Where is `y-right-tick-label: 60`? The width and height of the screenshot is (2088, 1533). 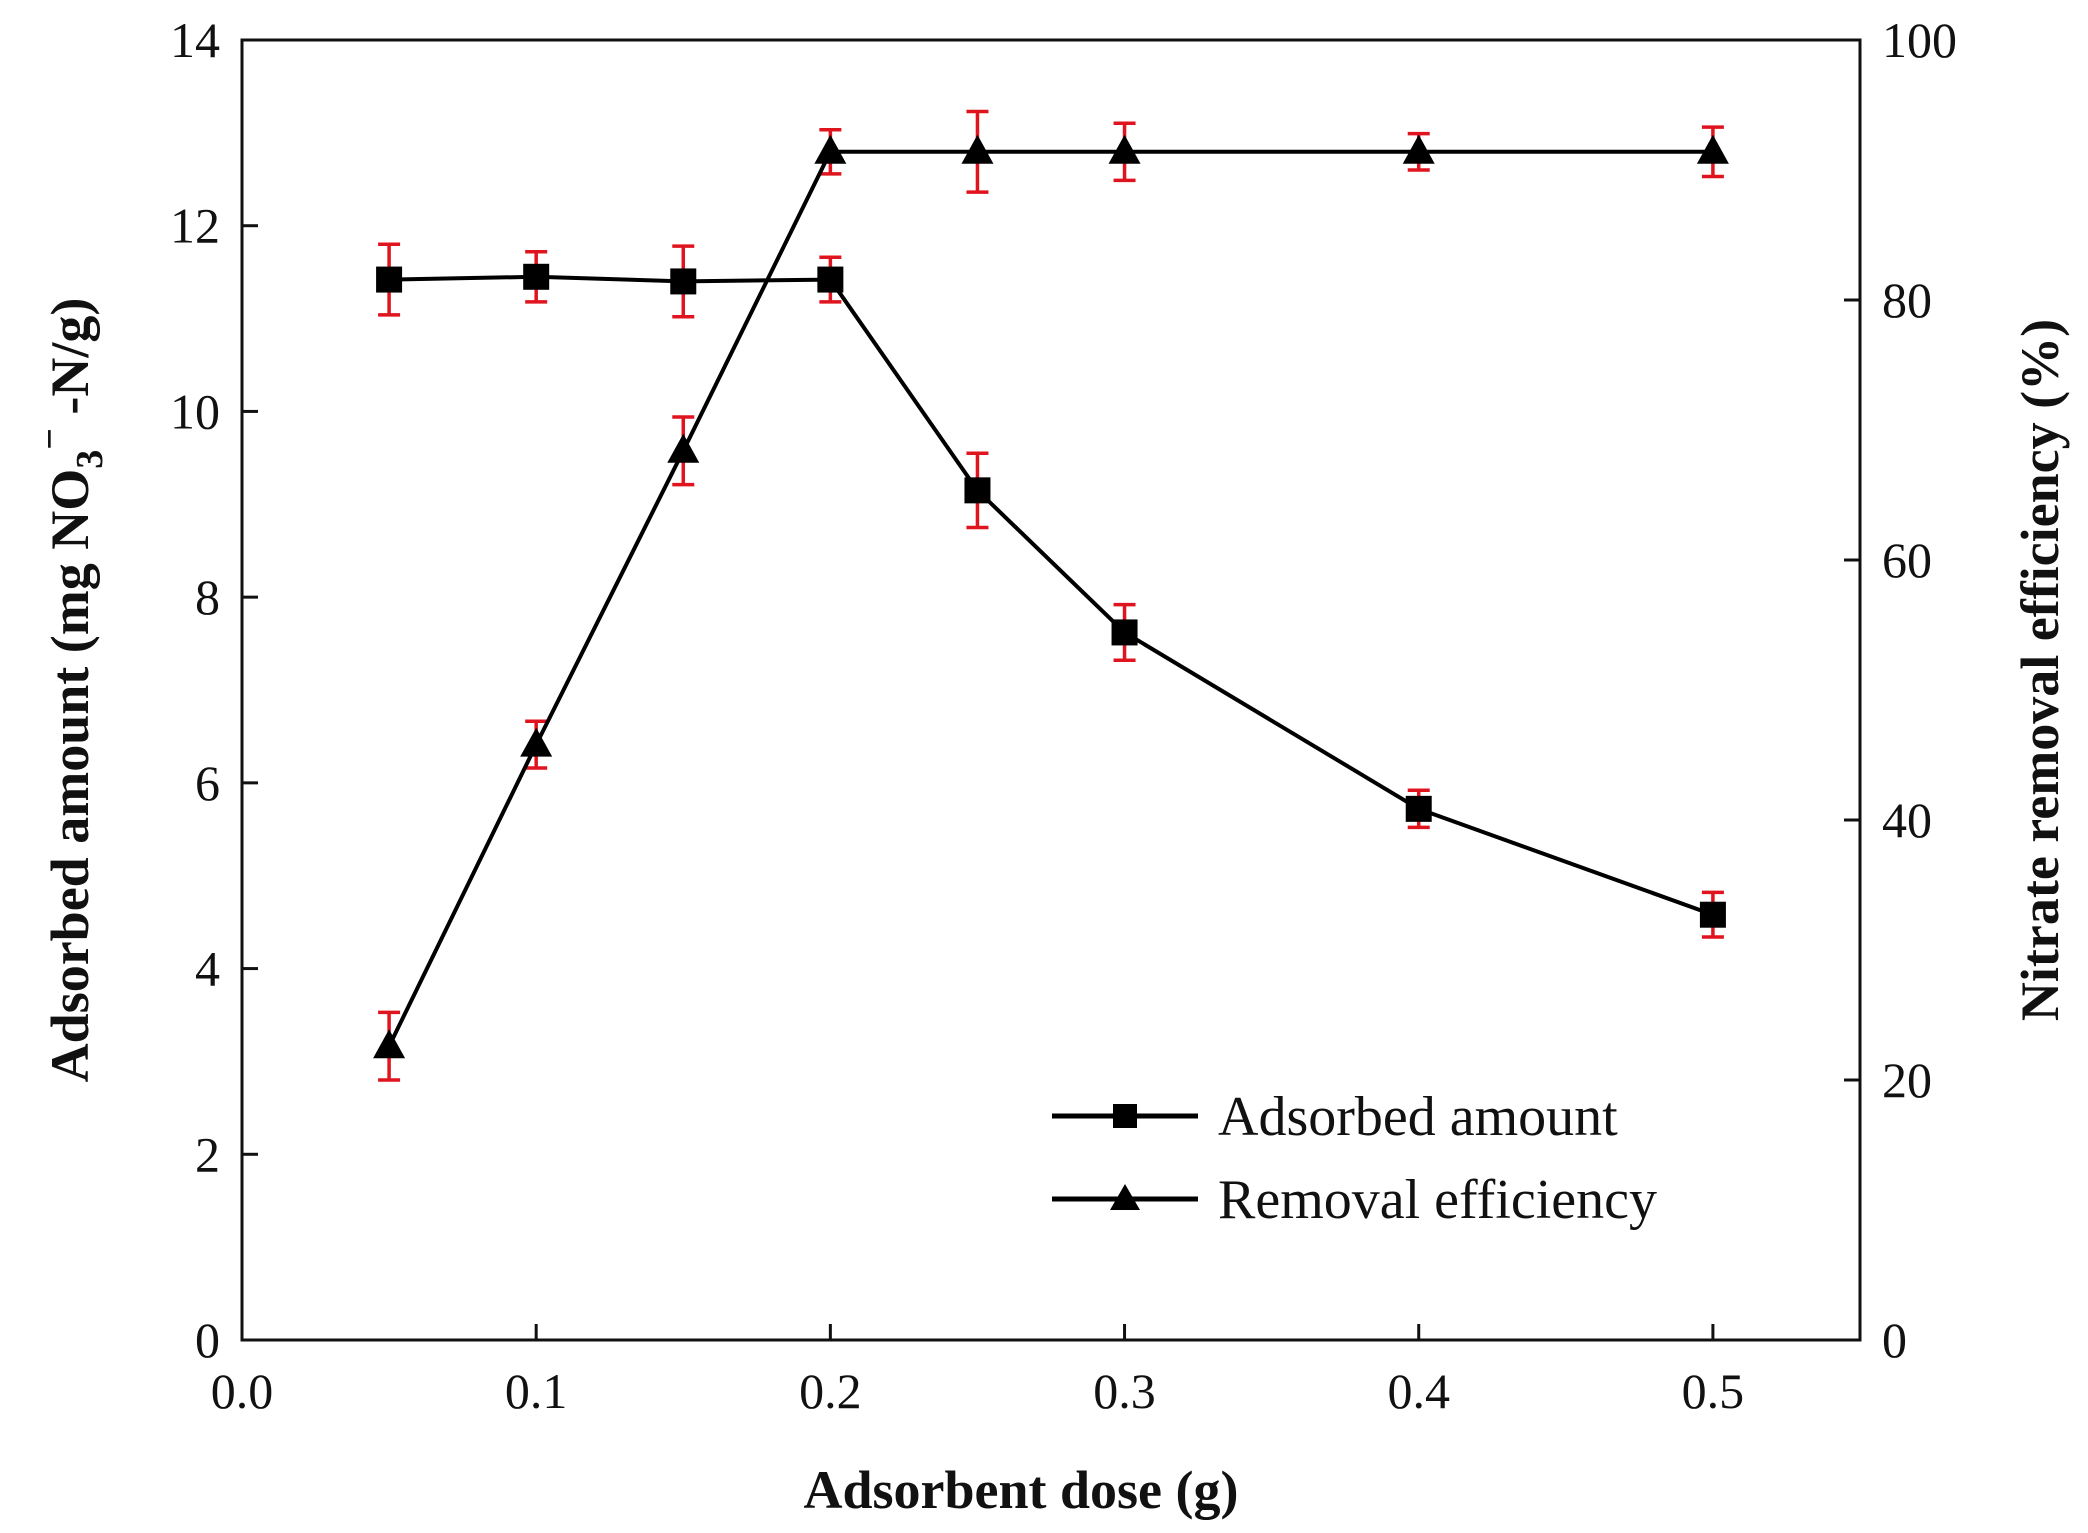
y-right-tick-label: 60 is located at coordinates (1907, 560).